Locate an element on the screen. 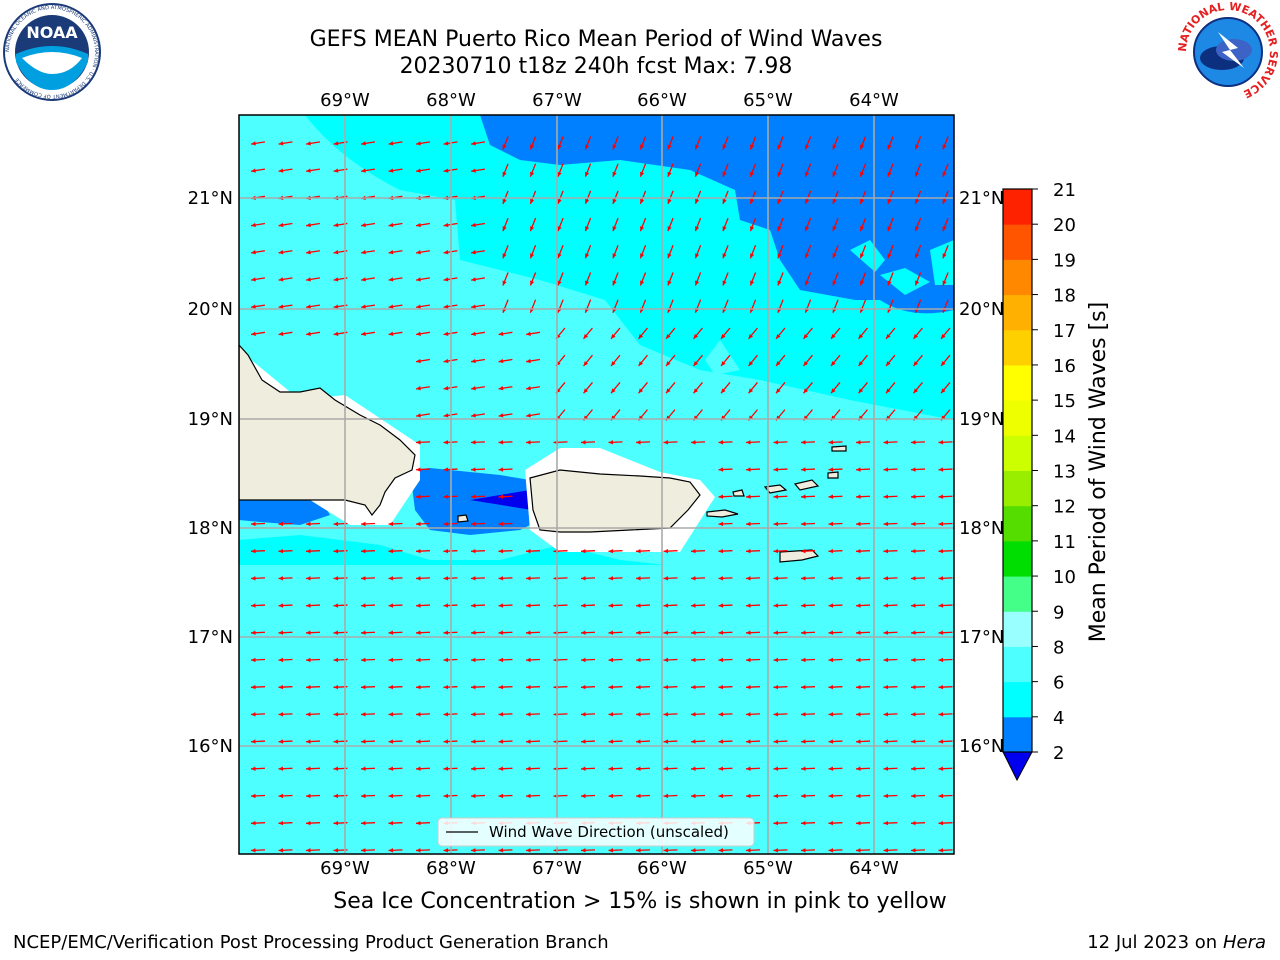 The width and height of the screenshot is (1280, 960). lat-label-left: 16°N is located at coordinates (210, 746).